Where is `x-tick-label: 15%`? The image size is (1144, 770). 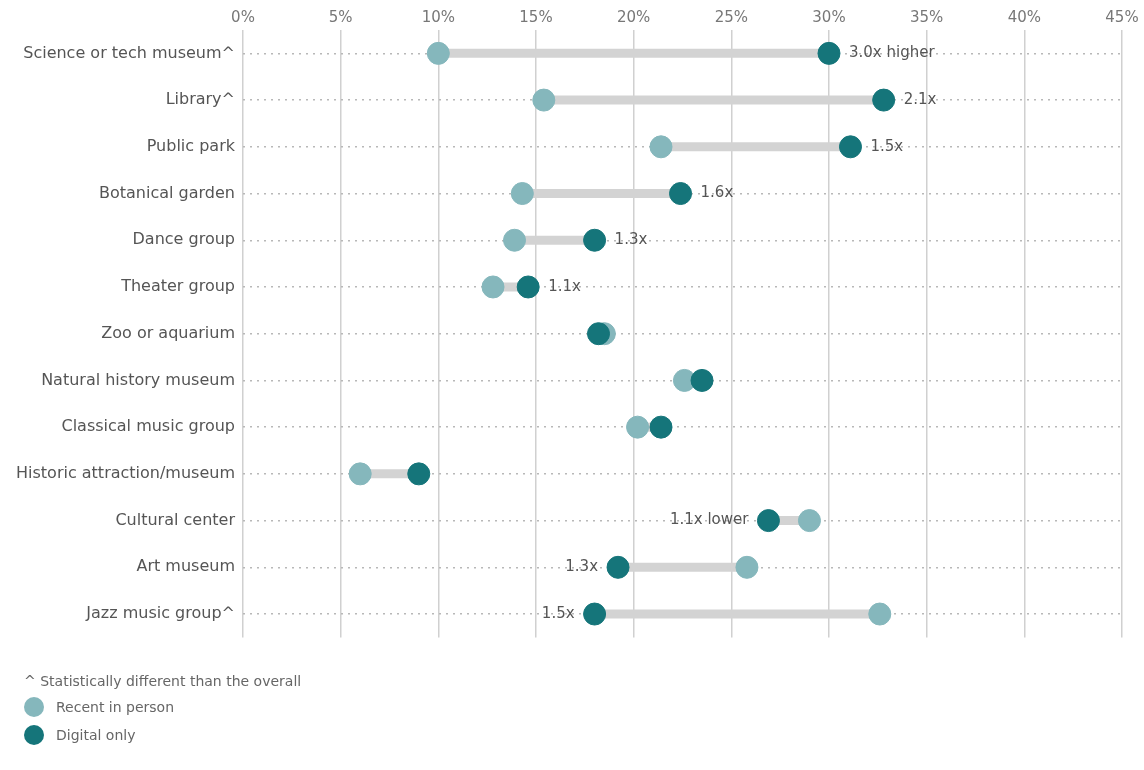
x-tick-label: 15% is located at coordinates (536, 16).